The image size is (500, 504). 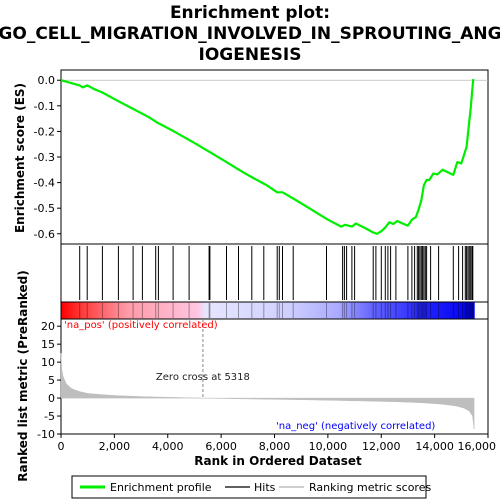 I want to click on rank-x-tick-label: 14,000, so click(x=434, y=446).